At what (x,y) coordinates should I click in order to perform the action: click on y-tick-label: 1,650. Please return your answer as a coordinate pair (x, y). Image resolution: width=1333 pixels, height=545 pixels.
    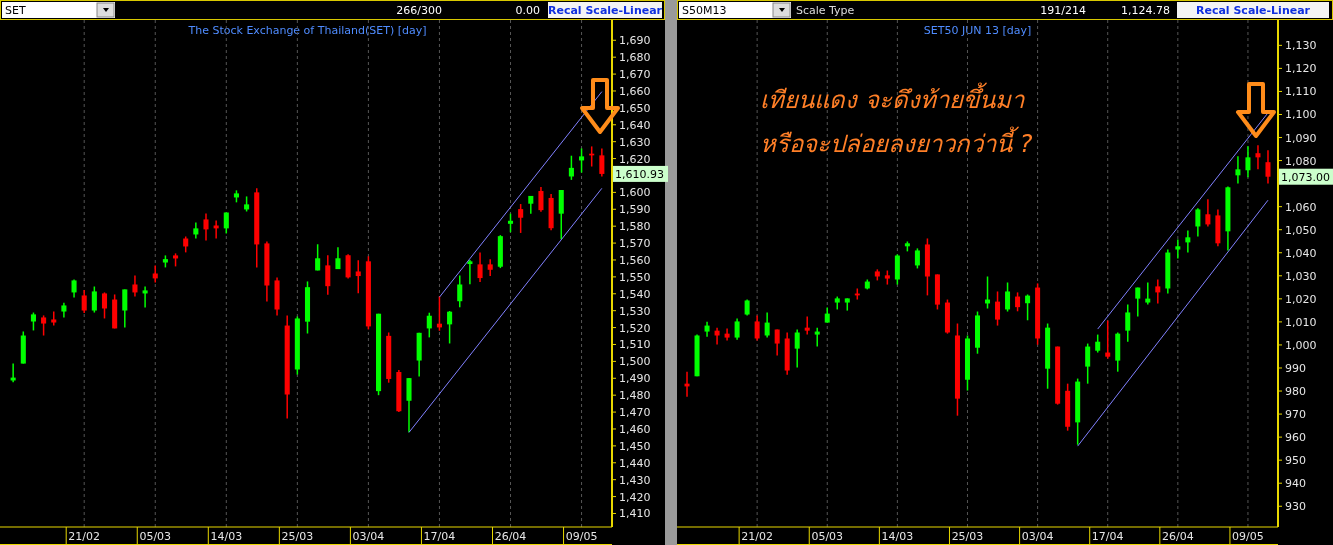
    Looking at the image, I should click on (635, 108).